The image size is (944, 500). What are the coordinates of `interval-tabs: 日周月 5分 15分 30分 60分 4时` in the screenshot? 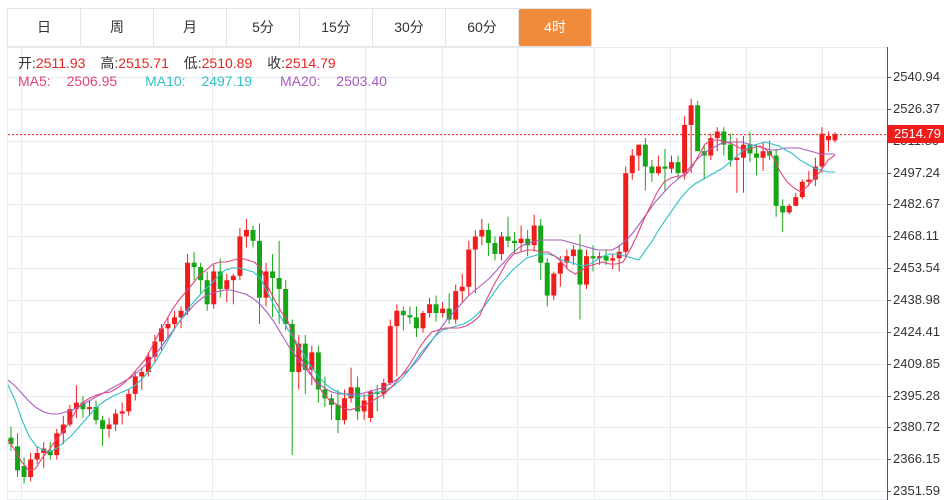 It's located at (299, 27).